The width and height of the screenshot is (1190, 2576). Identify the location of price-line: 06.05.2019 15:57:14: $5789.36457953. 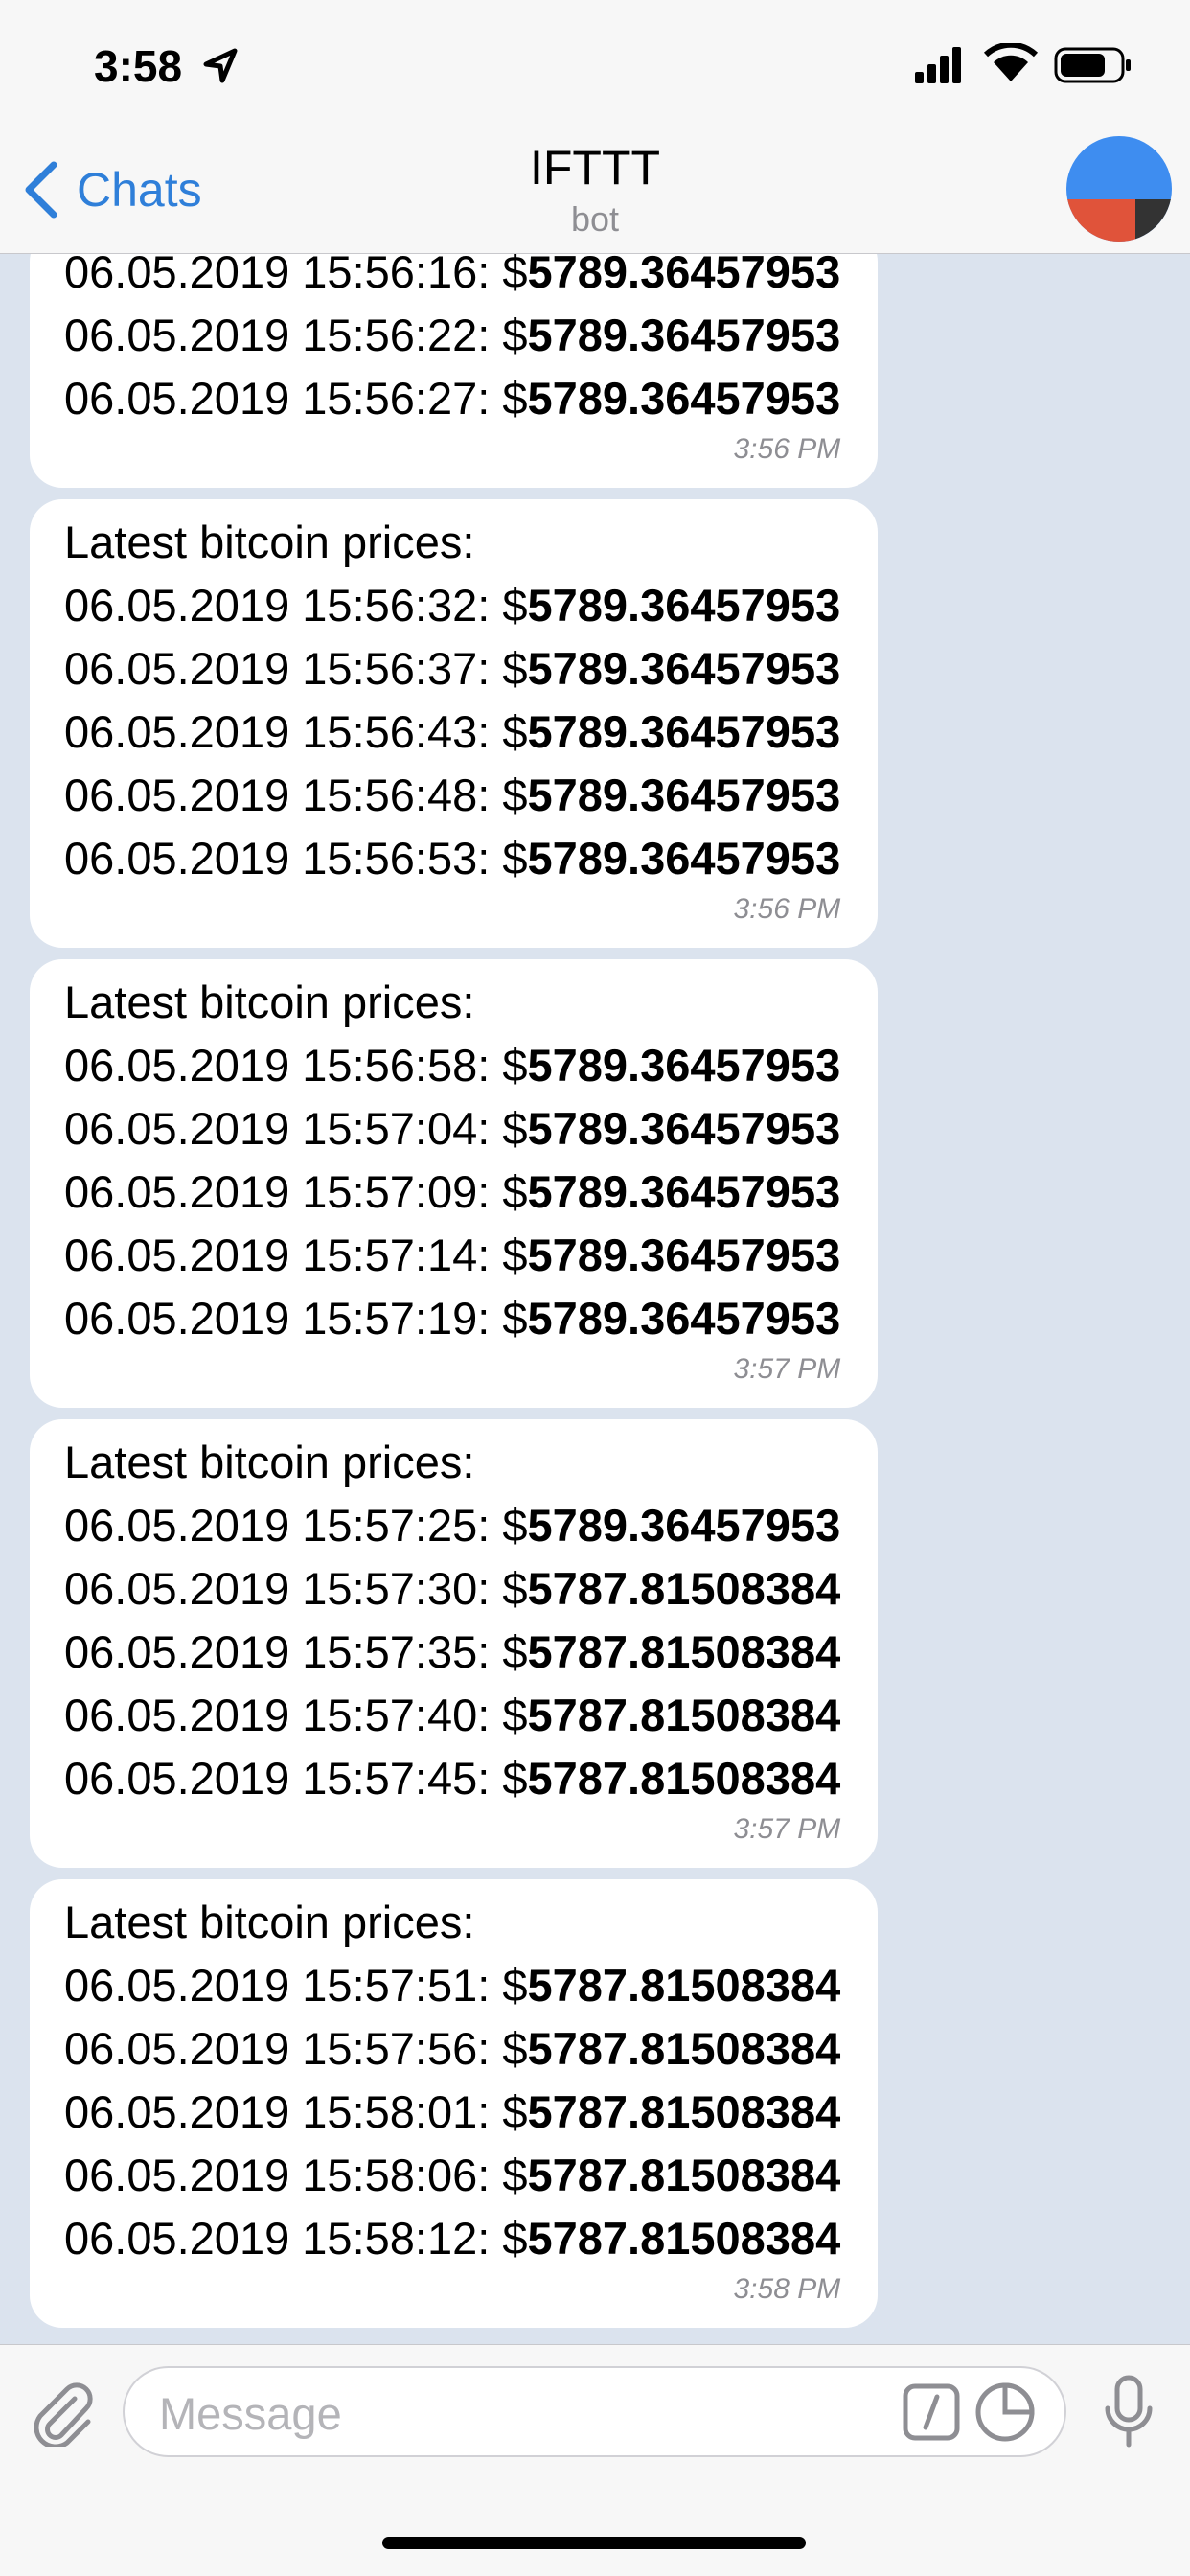
(452, 1255).